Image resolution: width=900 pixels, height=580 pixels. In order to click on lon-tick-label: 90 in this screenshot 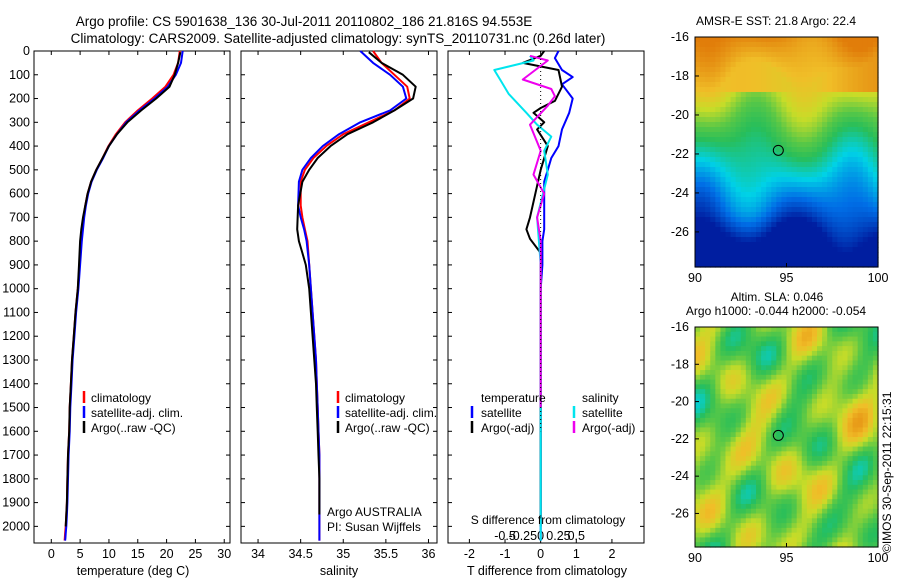, I will do `click(695, 558)`.